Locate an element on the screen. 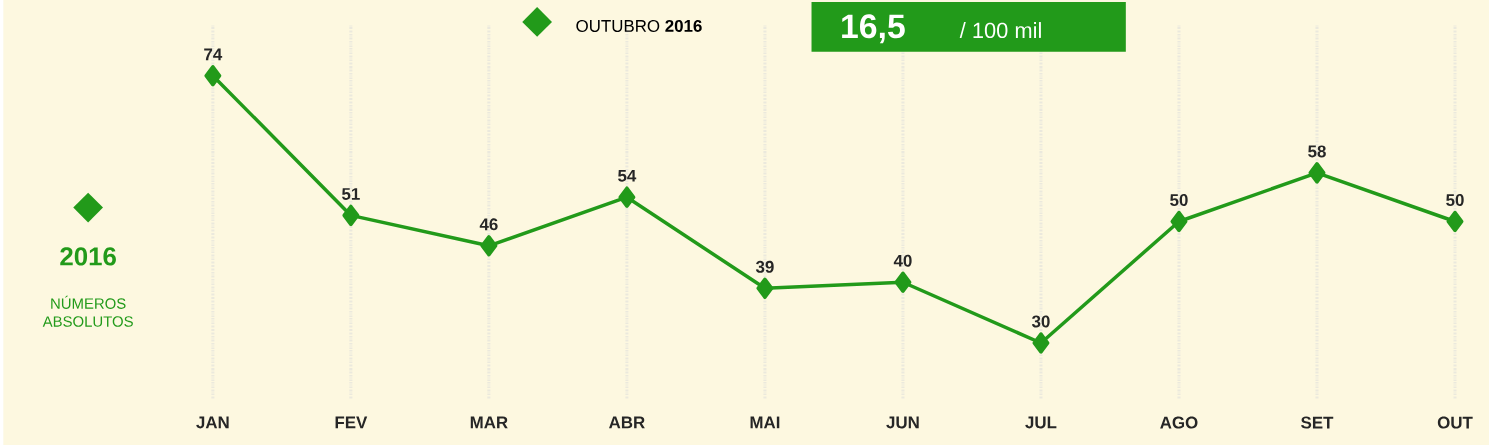  x-tick-label: OUT is located at coordinates (1455, 422).